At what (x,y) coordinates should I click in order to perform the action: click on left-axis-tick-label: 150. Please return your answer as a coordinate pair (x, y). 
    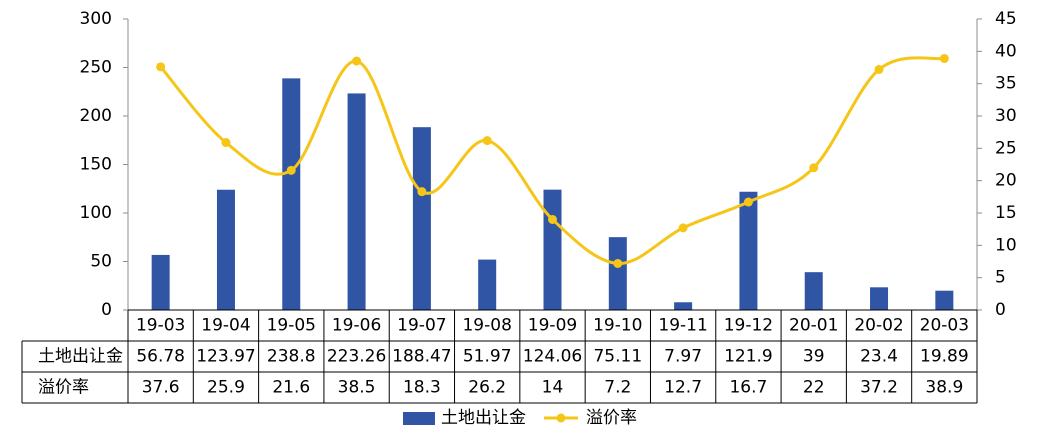
    Looking at the image, I should click on (96, 165).